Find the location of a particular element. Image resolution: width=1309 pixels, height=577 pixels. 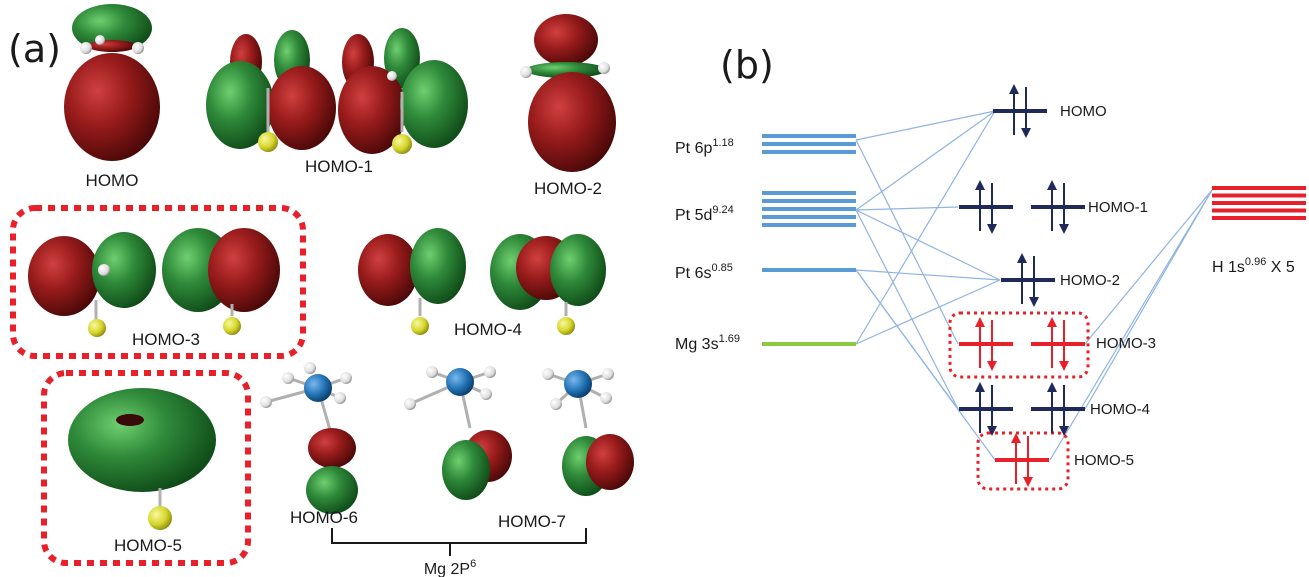

mo-levels is located at coordinates (1022, 285).